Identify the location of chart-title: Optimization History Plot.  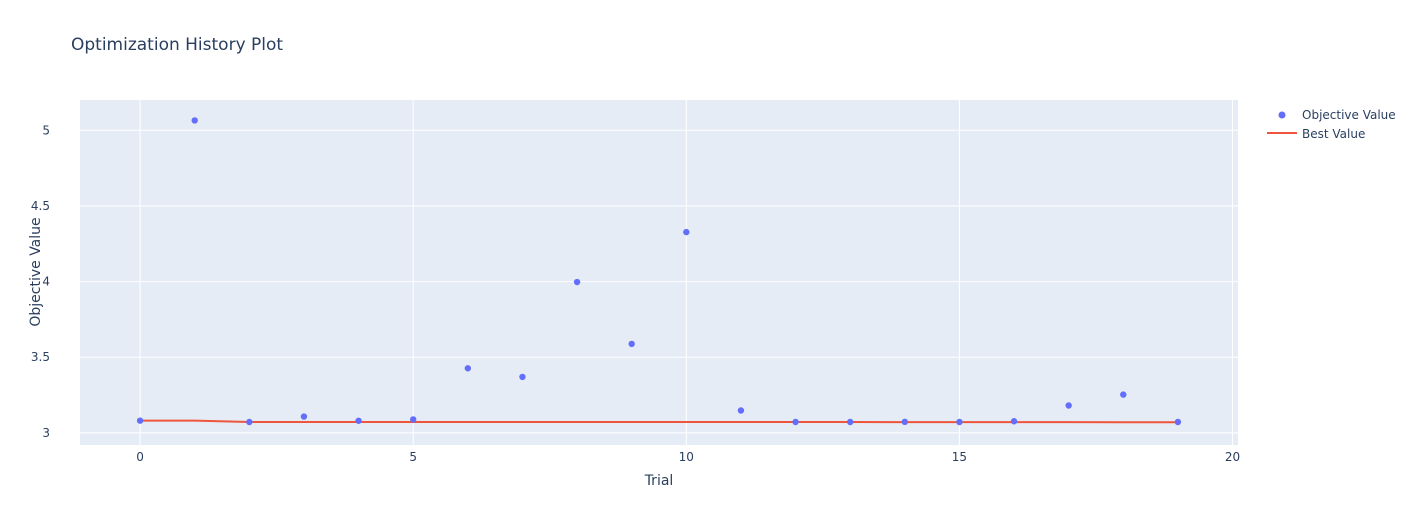
(177, 45).